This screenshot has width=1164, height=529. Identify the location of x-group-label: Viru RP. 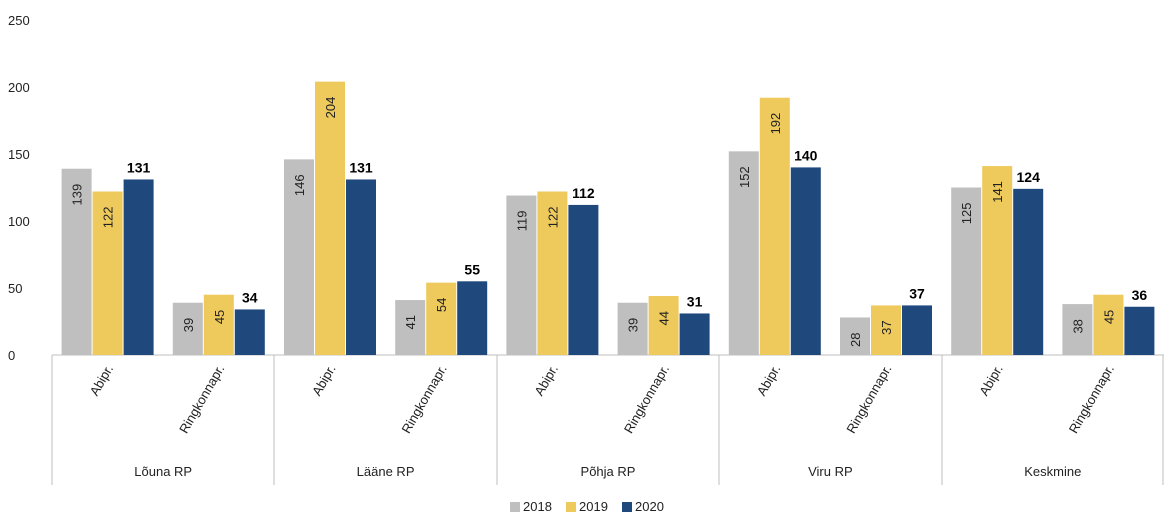
(830, 471).